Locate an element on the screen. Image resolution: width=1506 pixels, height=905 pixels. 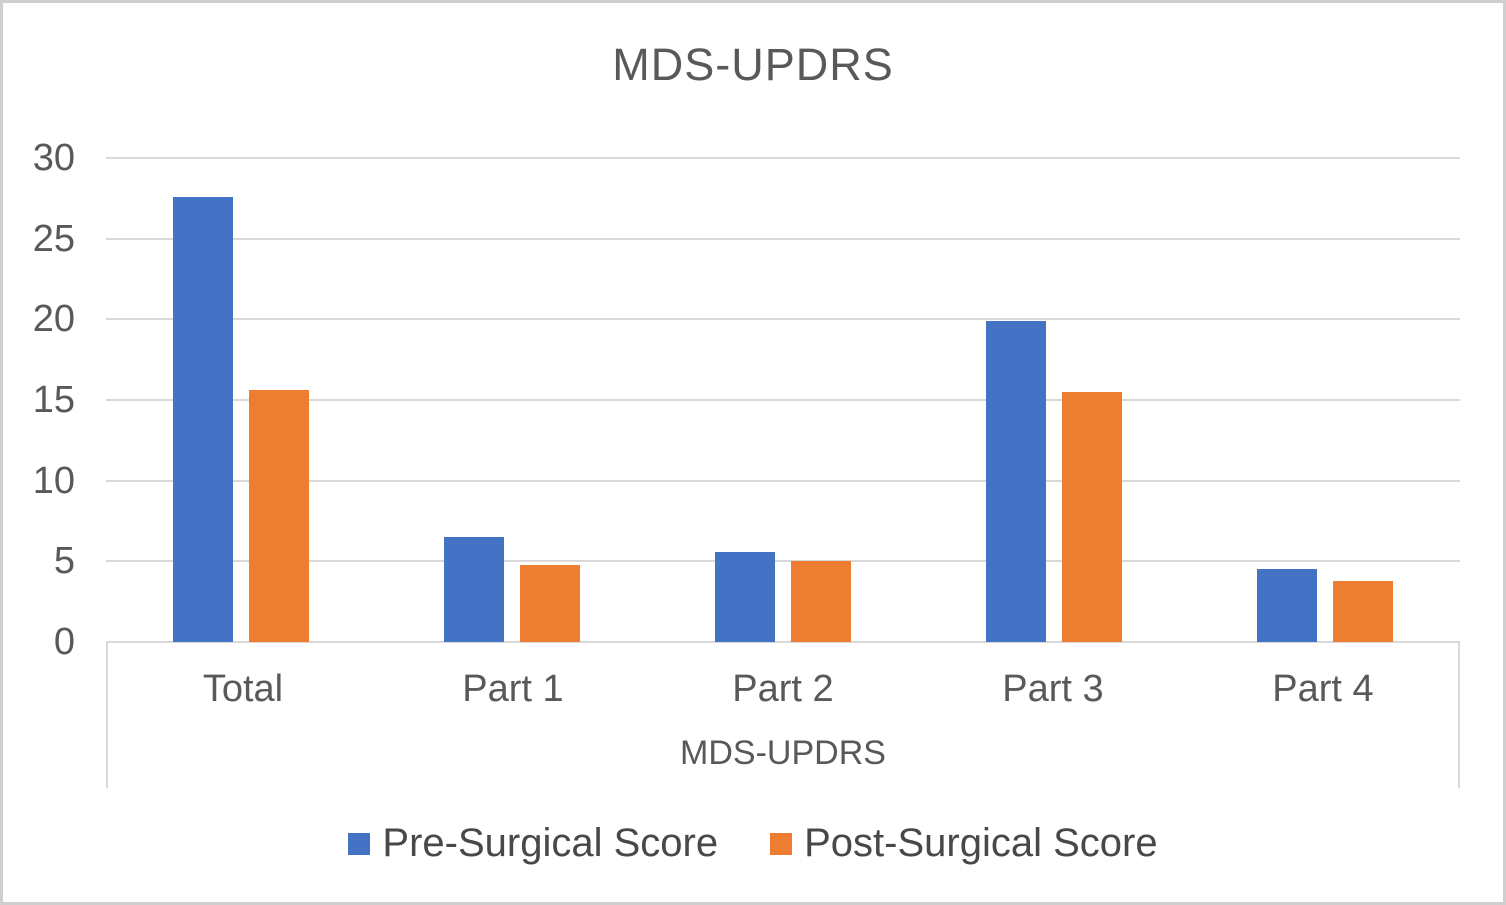
category-label-part-3: Part 3 is located at coordinates (1053, 689).